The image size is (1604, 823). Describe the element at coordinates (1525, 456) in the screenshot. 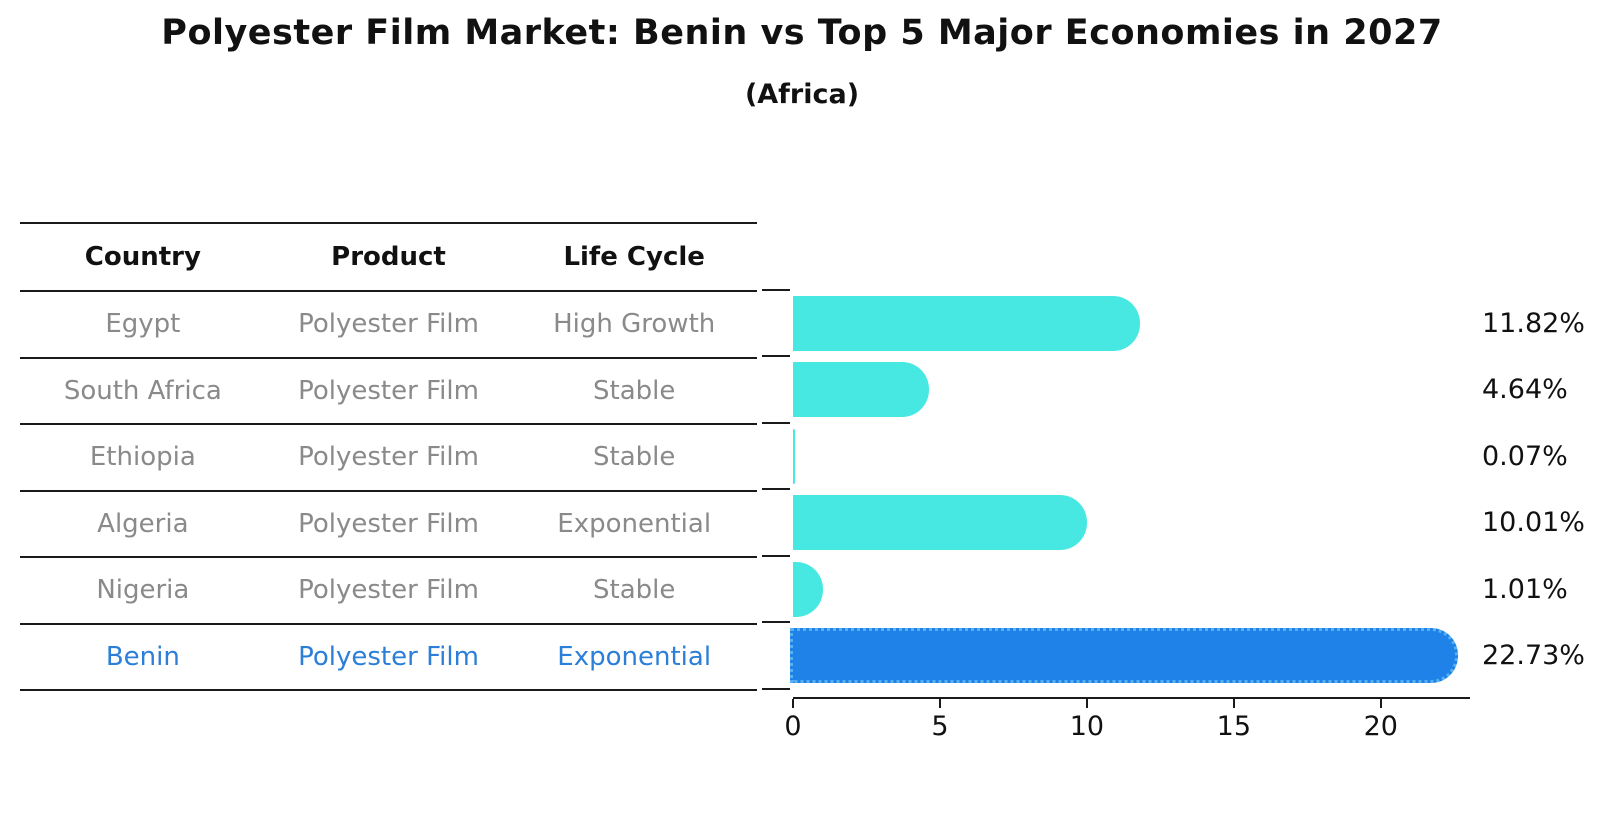

I see `value-label-ethiopia: 0.07%` at that location.